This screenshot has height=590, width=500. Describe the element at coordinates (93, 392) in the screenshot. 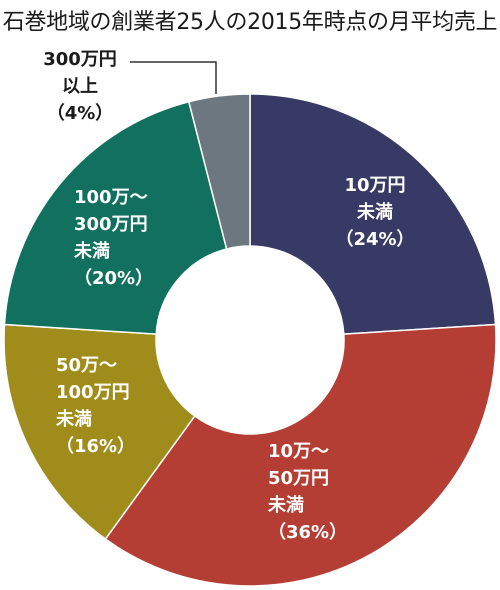

I see `slice-label-line: 100万円` at that location.